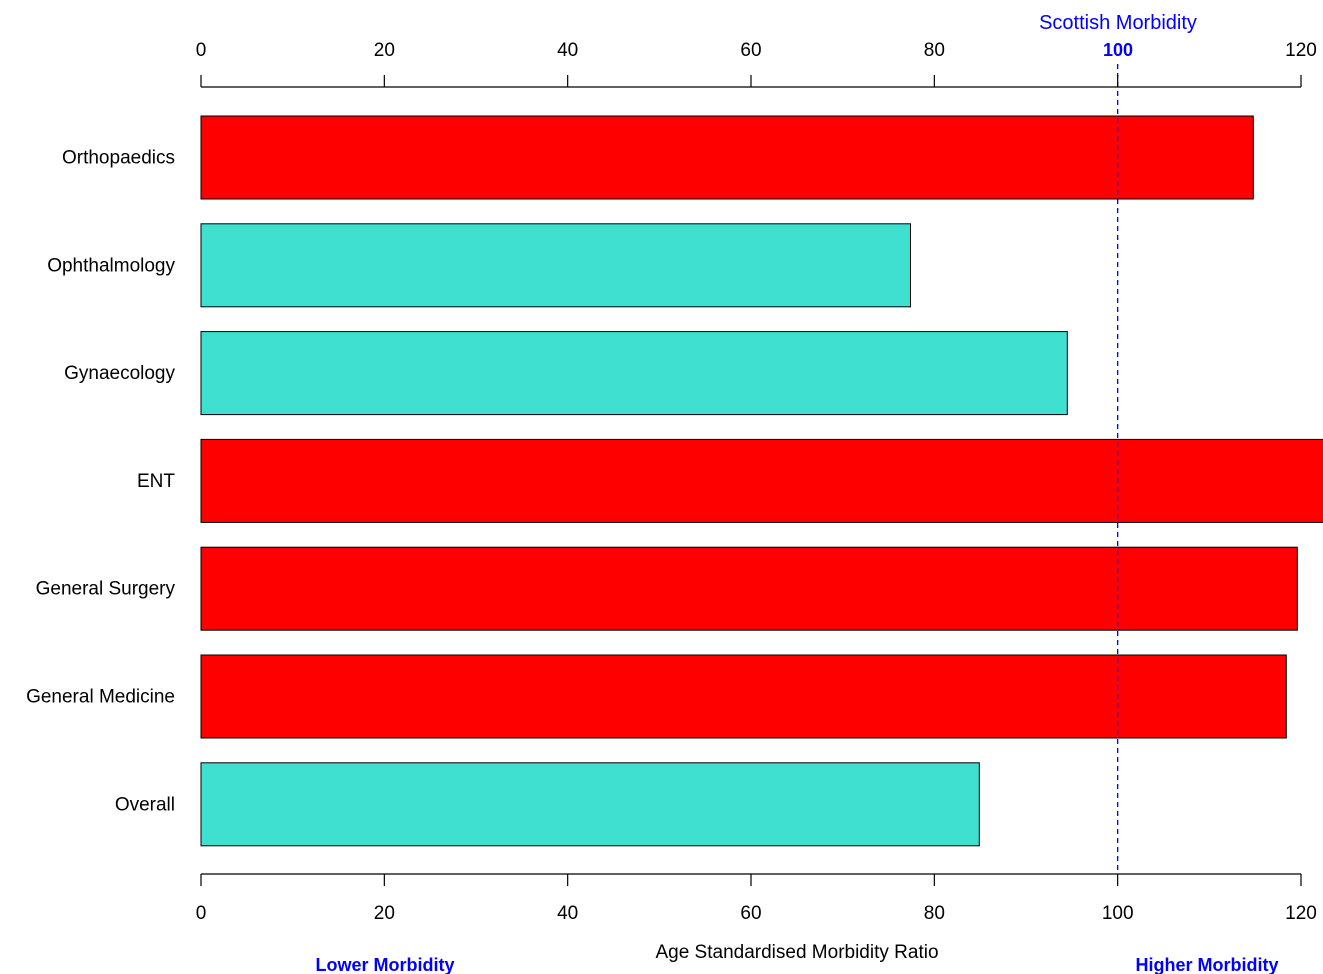 Image resolution: width=1323 pixels, height=974 pixels. I want to click on bar-ent, so click(761, 480).